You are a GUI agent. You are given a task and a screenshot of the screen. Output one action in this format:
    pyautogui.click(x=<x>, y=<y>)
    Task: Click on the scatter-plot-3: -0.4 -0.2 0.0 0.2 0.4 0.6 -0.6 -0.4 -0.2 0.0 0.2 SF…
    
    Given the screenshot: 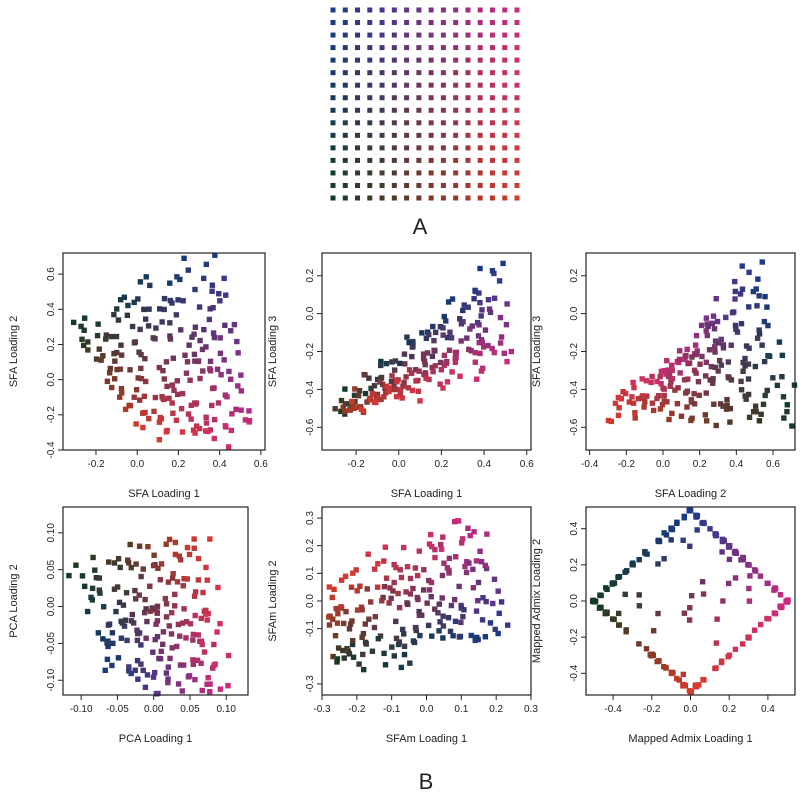 What is the action you would take?
    pyautogui.click(x=664, y=376)
    